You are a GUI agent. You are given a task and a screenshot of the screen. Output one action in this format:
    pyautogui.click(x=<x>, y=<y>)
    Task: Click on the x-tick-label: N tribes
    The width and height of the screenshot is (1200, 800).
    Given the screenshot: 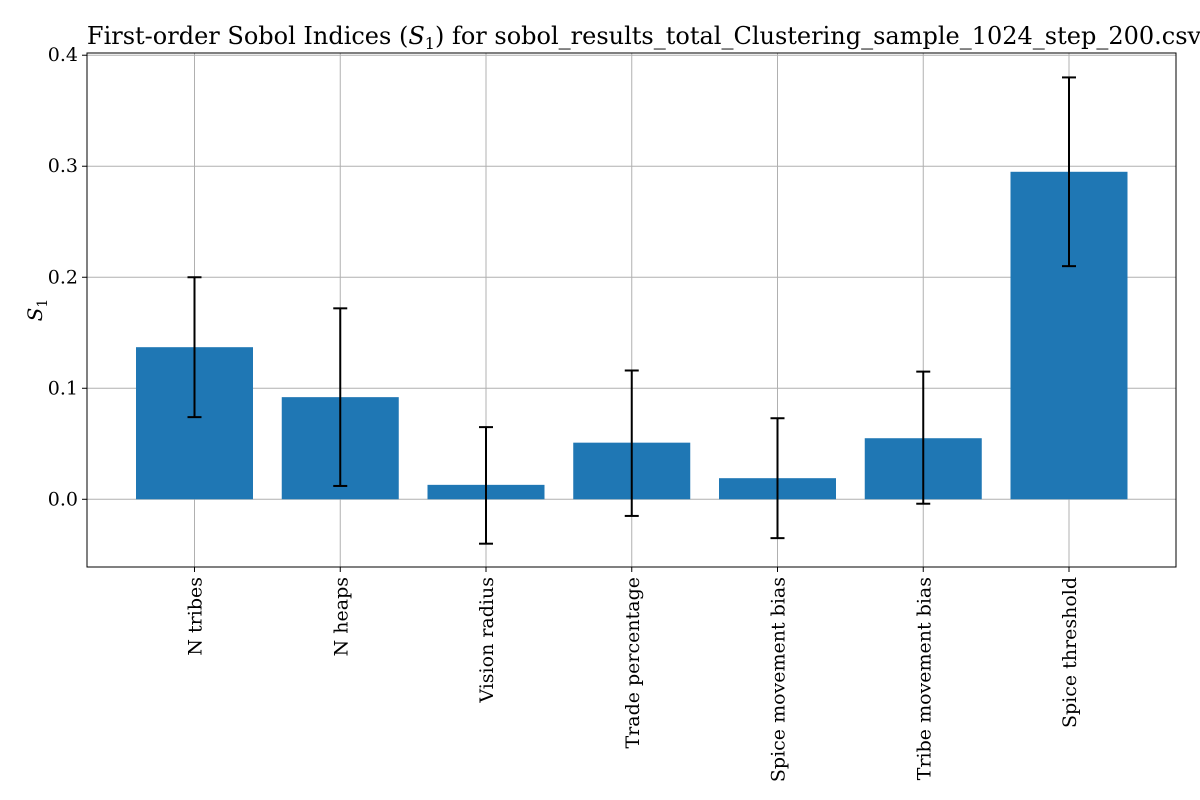 What is the action you would take?
    pyautogui.click(x=196, y=616)
    